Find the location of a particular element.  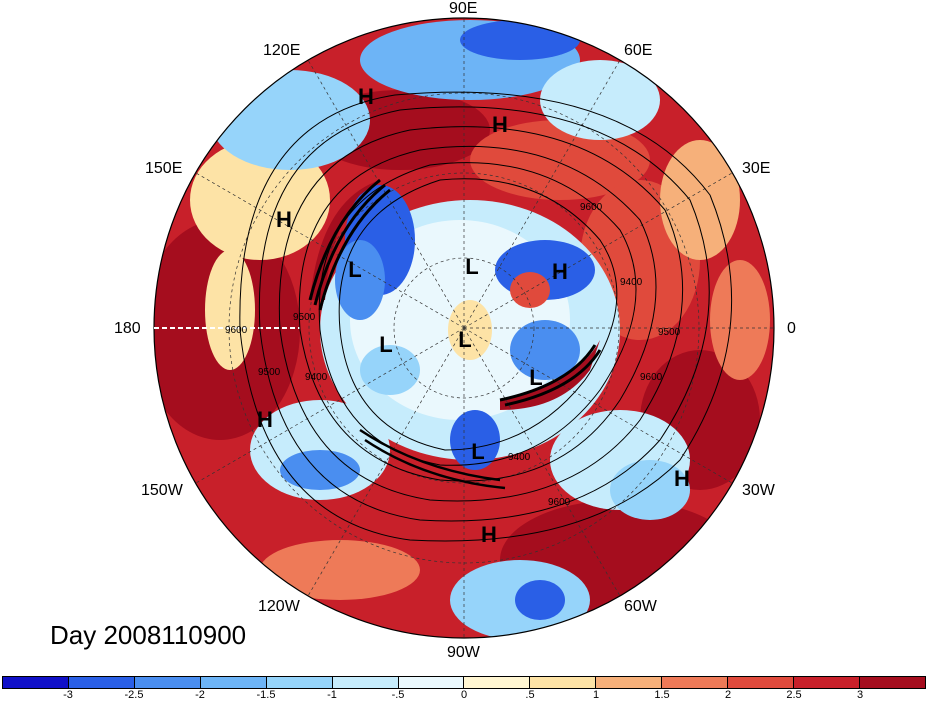

colorbar-tick-label: 2 is located at coordinates (728, 695).